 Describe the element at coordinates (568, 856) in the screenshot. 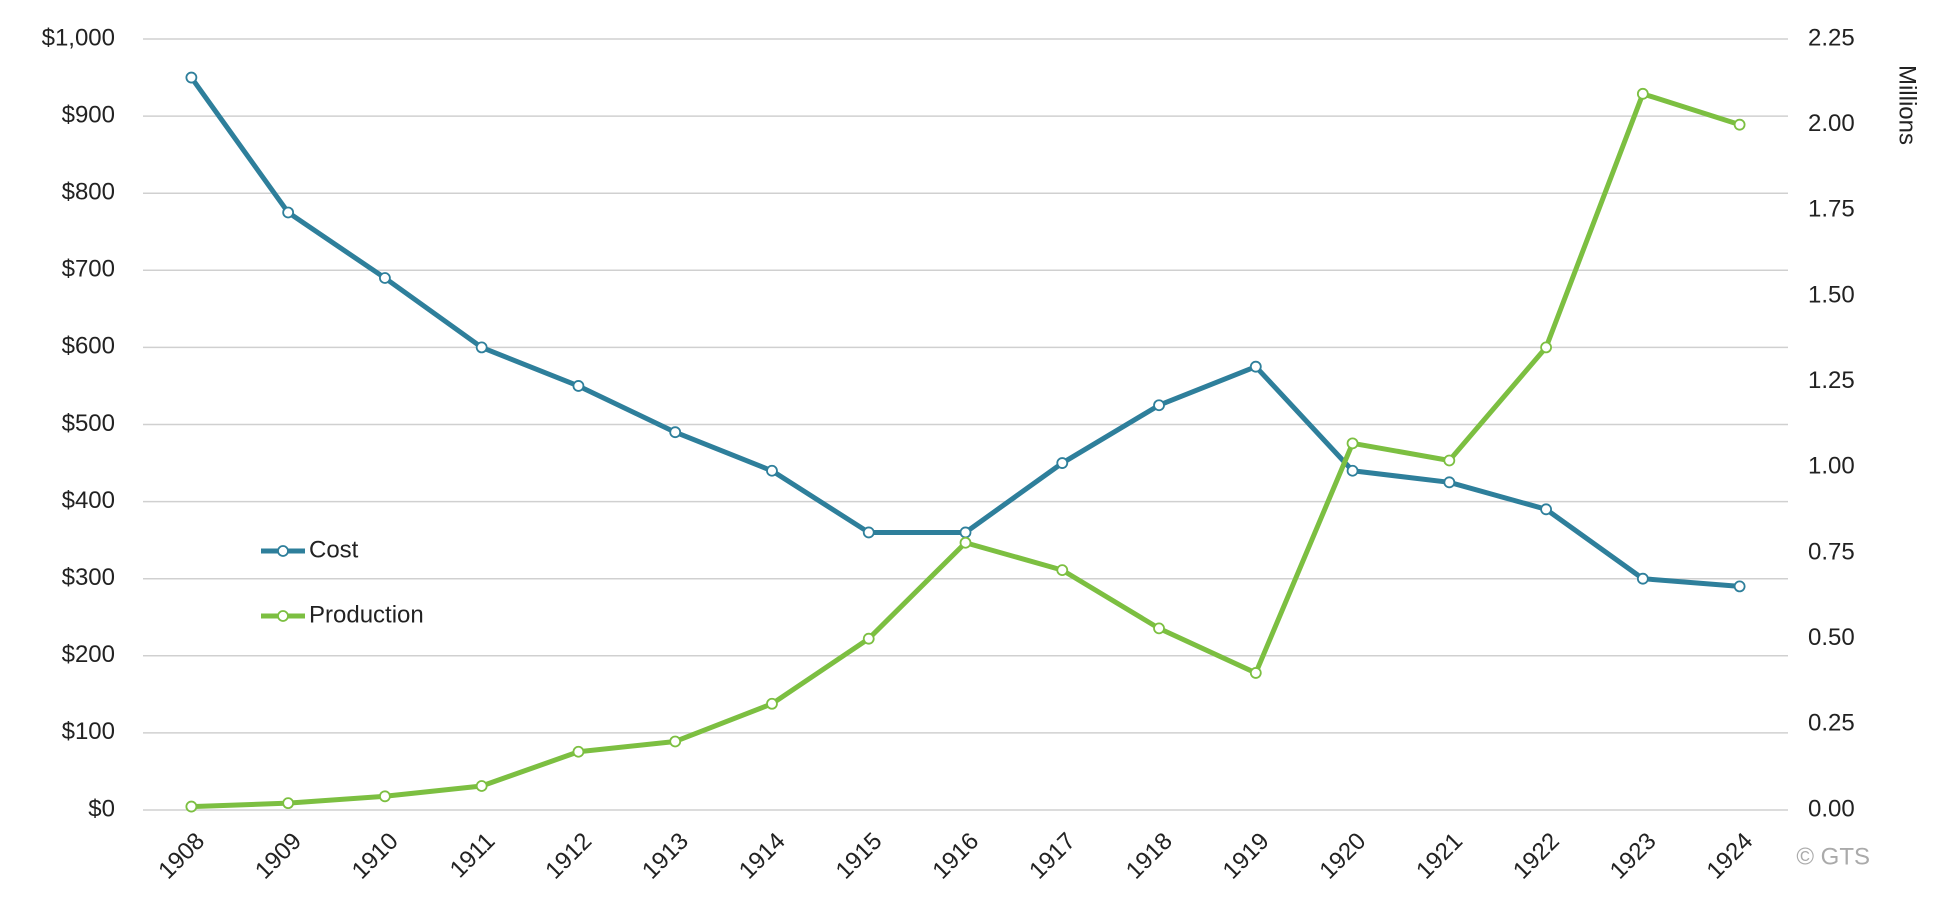

I see `x-tick-label: 1912` at that location.